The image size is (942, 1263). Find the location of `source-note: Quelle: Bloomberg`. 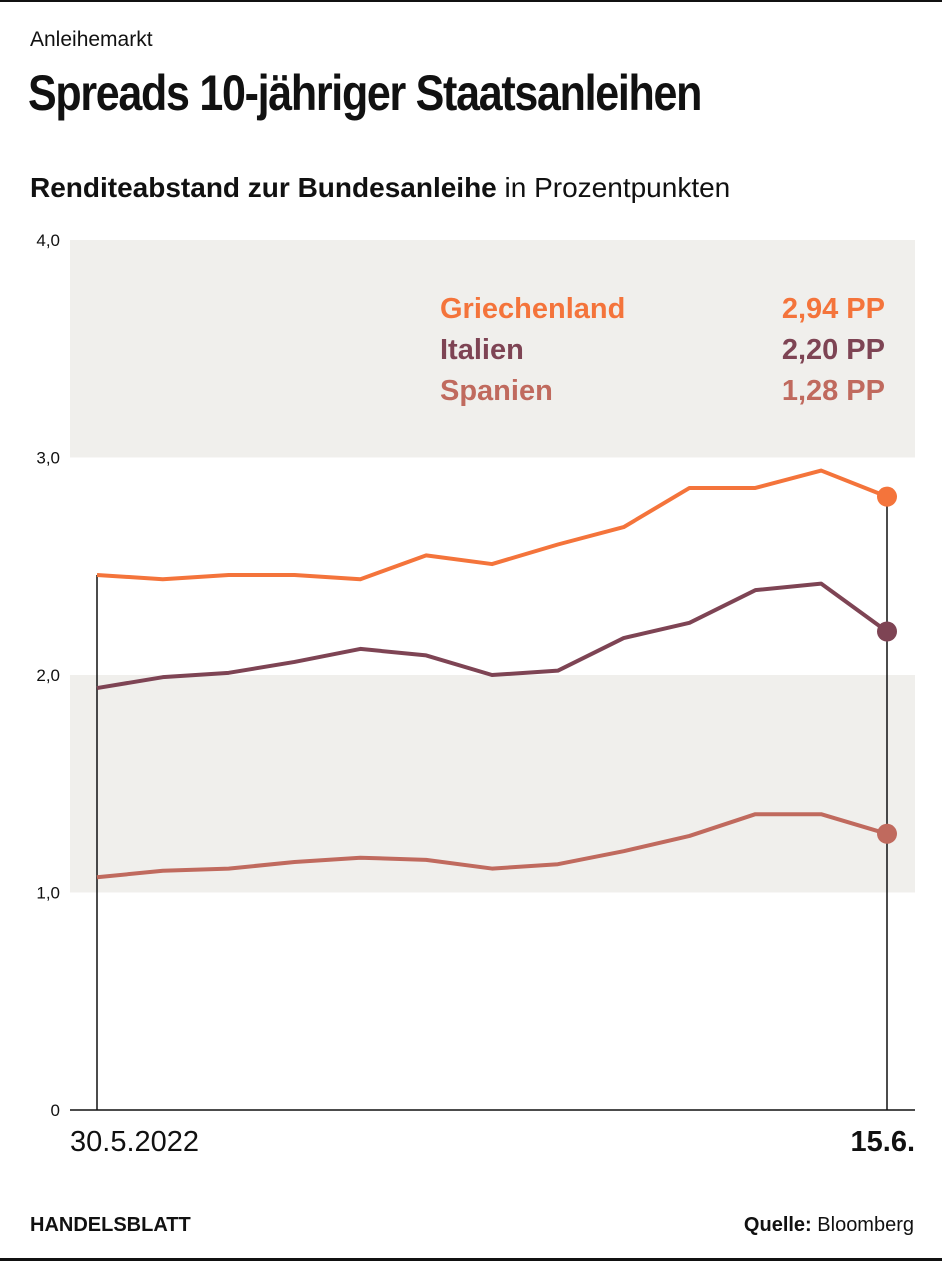

source-note: Quelle: Bloomberg is located at coordinates (829, 1225).